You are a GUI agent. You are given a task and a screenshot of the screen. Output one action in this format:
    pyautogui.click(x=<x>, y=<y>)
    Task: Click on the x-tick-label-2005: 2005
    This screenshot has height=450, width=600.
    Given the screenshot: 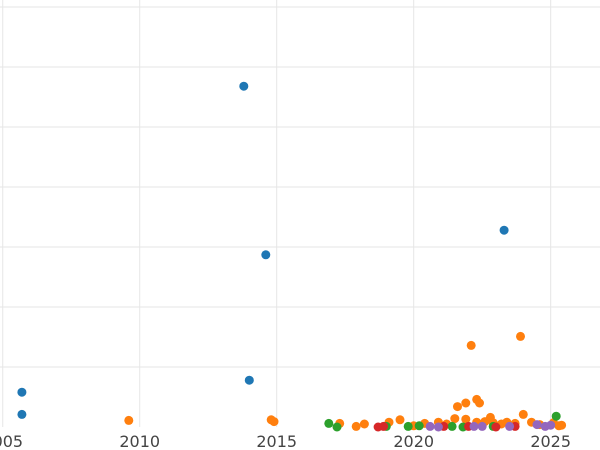 What is the action you would take?
    pyautogui.click(x=11, y=441)
    